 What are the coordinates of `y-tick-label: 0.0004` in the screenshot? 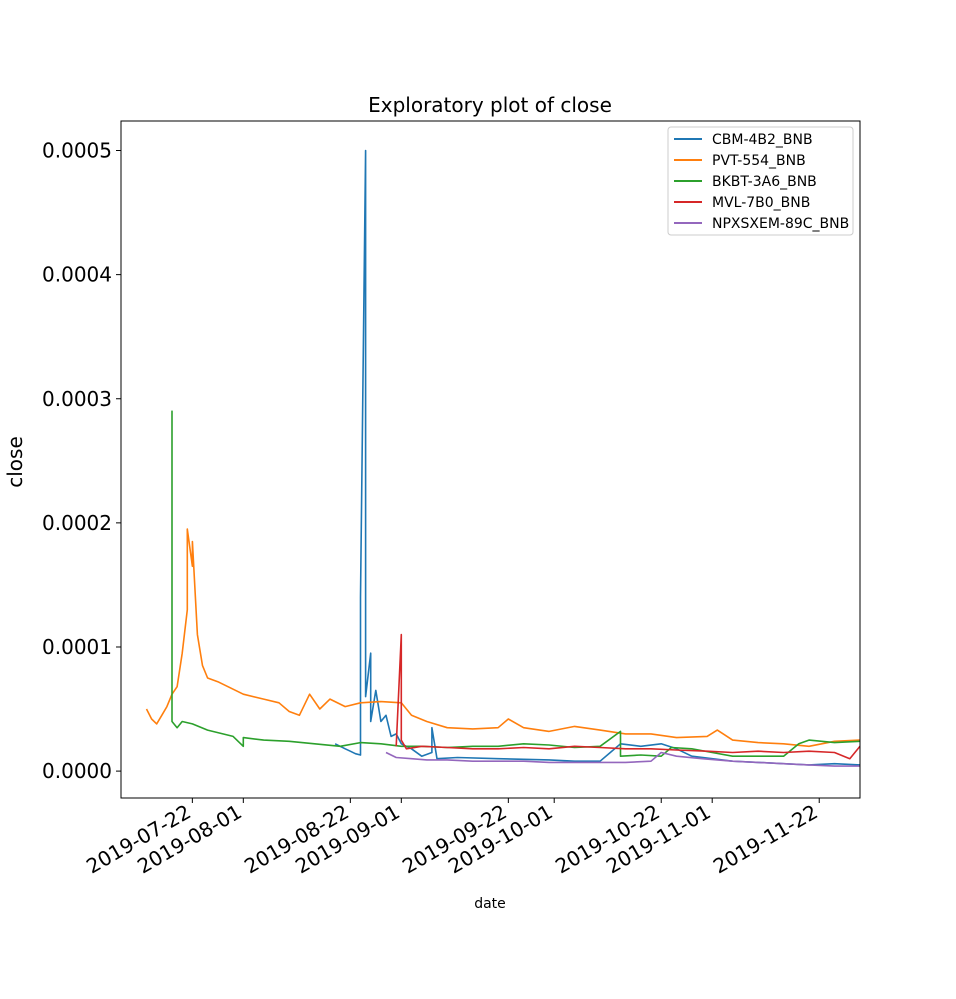 It's located at (77, 275).